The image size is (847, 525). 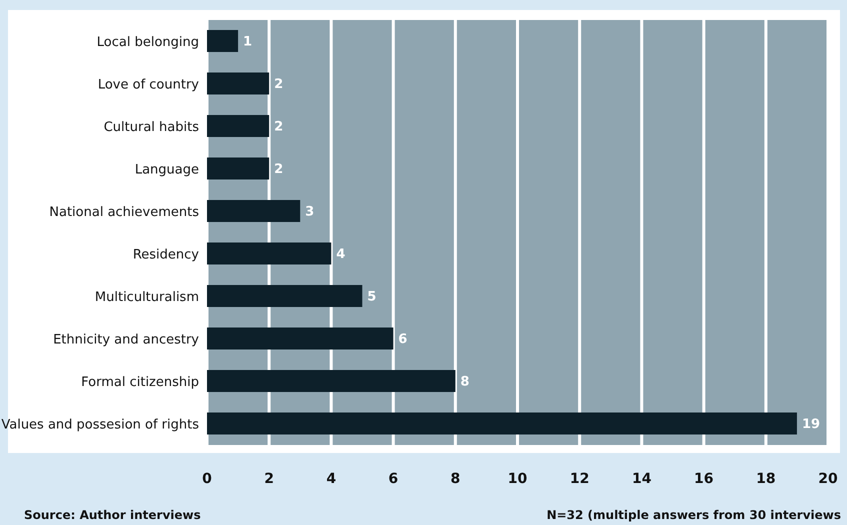 I want to click on data-label: 6, so click(x=403, y=340).